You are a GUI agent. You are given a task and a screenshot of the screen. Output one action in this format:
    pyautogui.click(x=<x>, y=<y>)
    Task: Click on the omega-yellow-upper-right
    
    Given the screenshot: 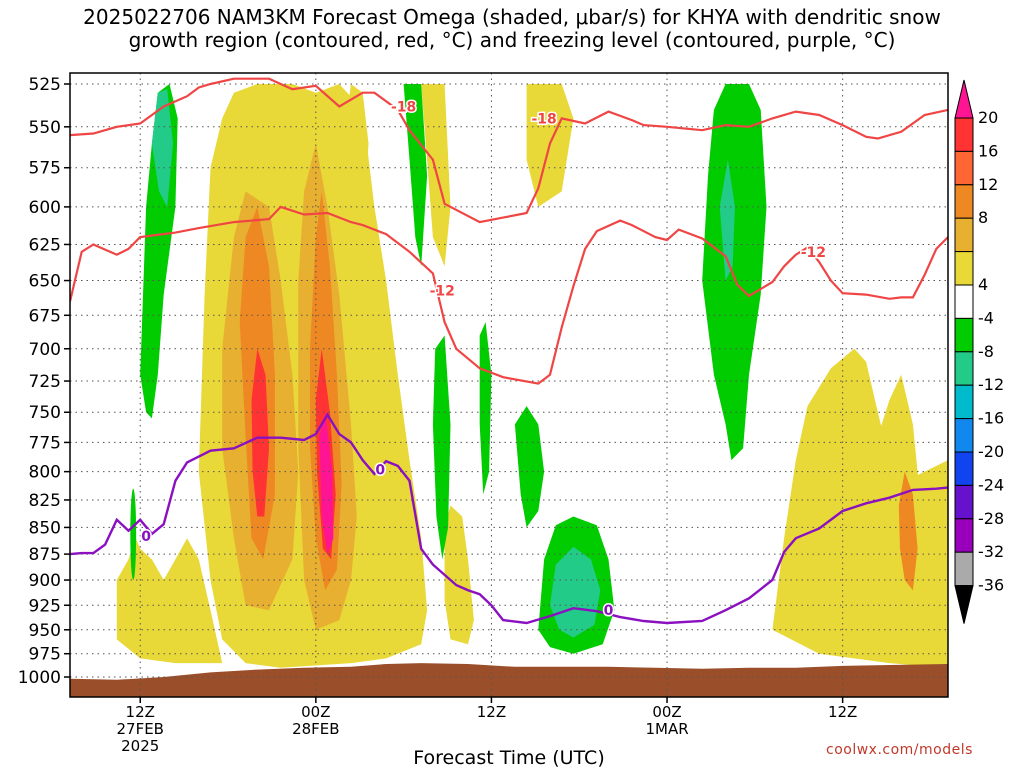 What is the action you would take?
    pyautogui.click(x=436, y=175)
    